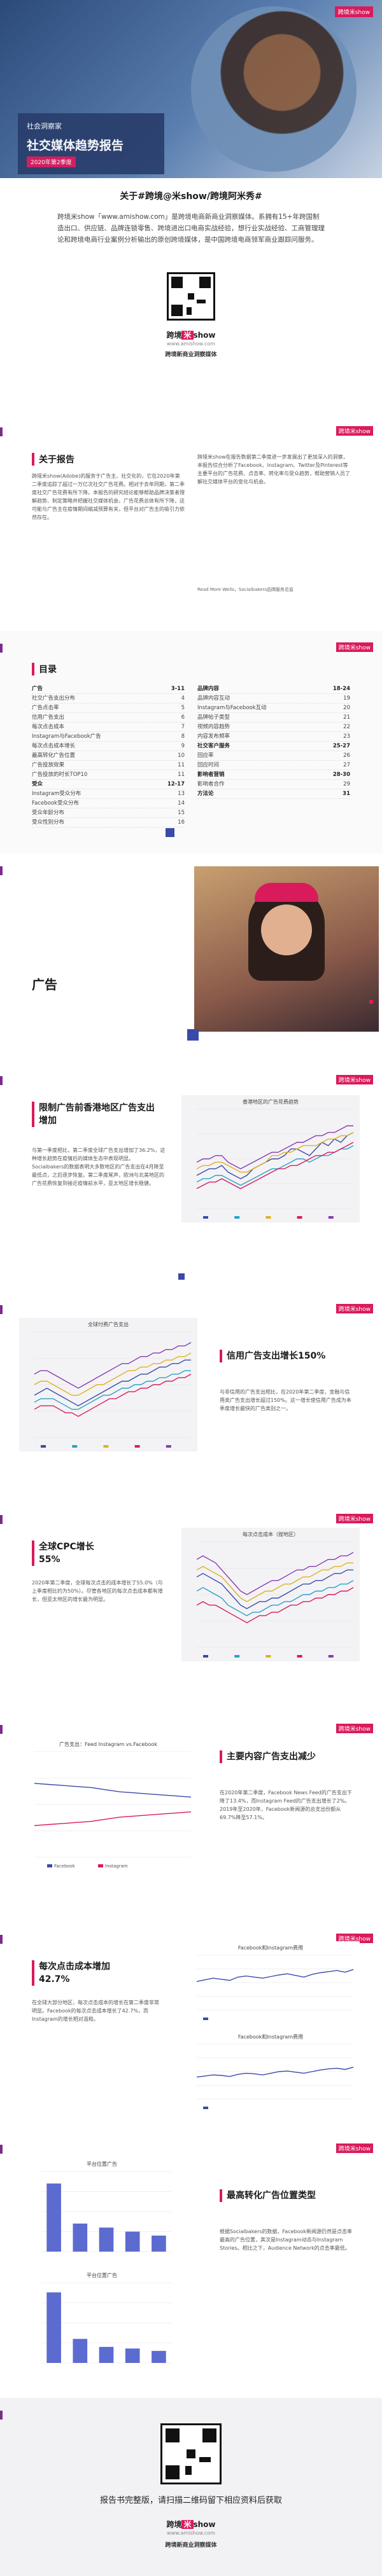 This screenshot has width=382, height=2576. Describe the element at coordinates (191, 344) in the screenshot. I see `intro-url: www.amishow.com` at that location.